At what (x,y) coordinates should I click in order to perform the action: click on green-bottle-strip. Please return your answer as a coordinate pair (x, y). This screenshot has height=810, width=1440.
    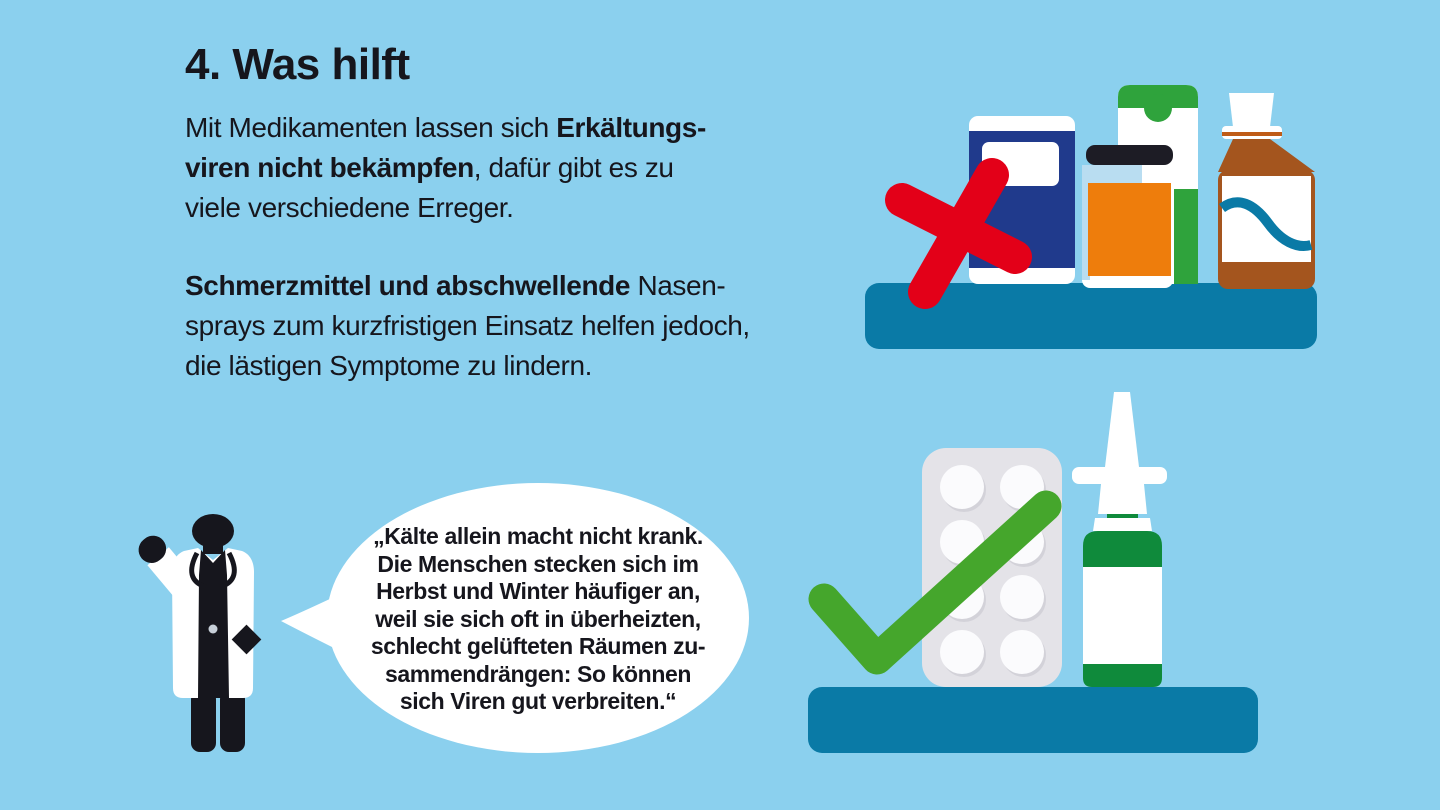
    Looking at the image, I should click on (1186, 236).